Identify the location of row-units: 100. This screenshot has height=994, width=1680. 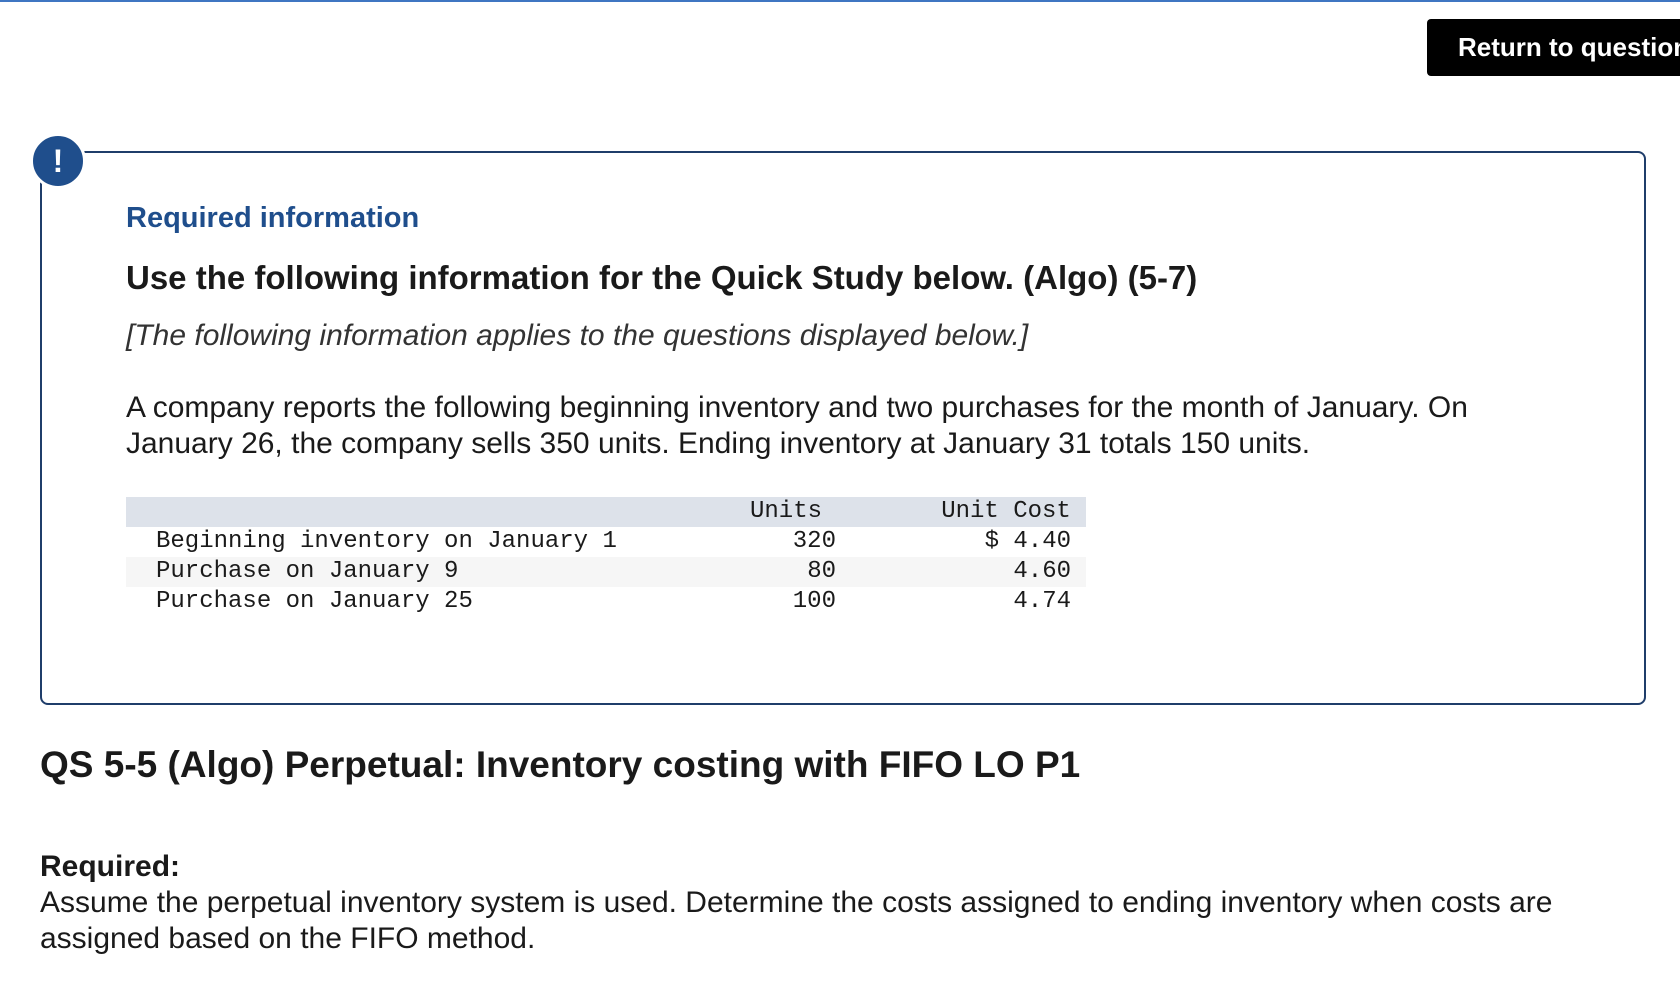
(814, 601).